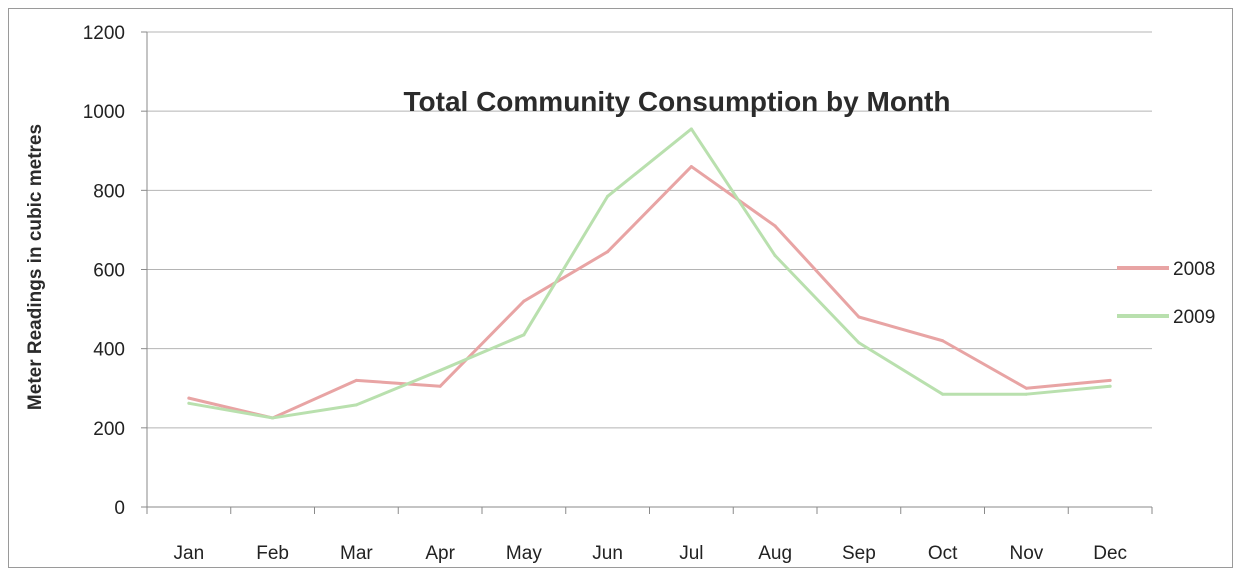 Image resolution: width=1241 pixels, height=568 pixels. Describe the element at coordinates (650, 553) in the screenshot. I see `x-tick-labels: Jan Feb Mar Apr May Jun Jul Aug Sep Oct Nov Dec` at that location.